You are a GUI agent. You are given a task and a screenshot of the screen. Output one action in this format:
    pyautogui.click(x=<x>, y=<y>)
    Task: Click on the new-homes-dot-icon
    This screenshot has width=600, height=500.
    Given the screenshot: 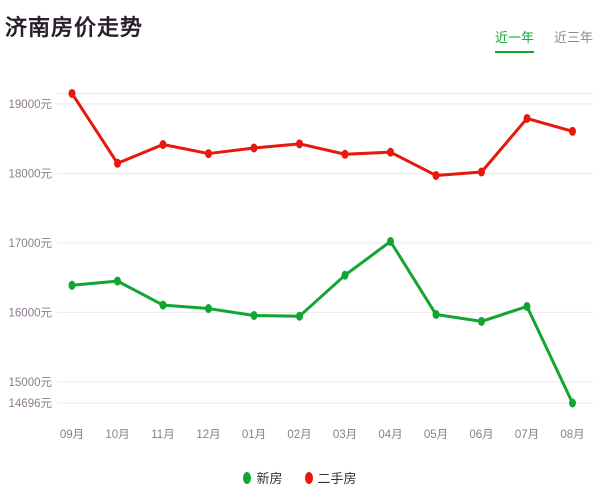 What is the action you would take?
    pyautogui.click(x=247, y=477)
    